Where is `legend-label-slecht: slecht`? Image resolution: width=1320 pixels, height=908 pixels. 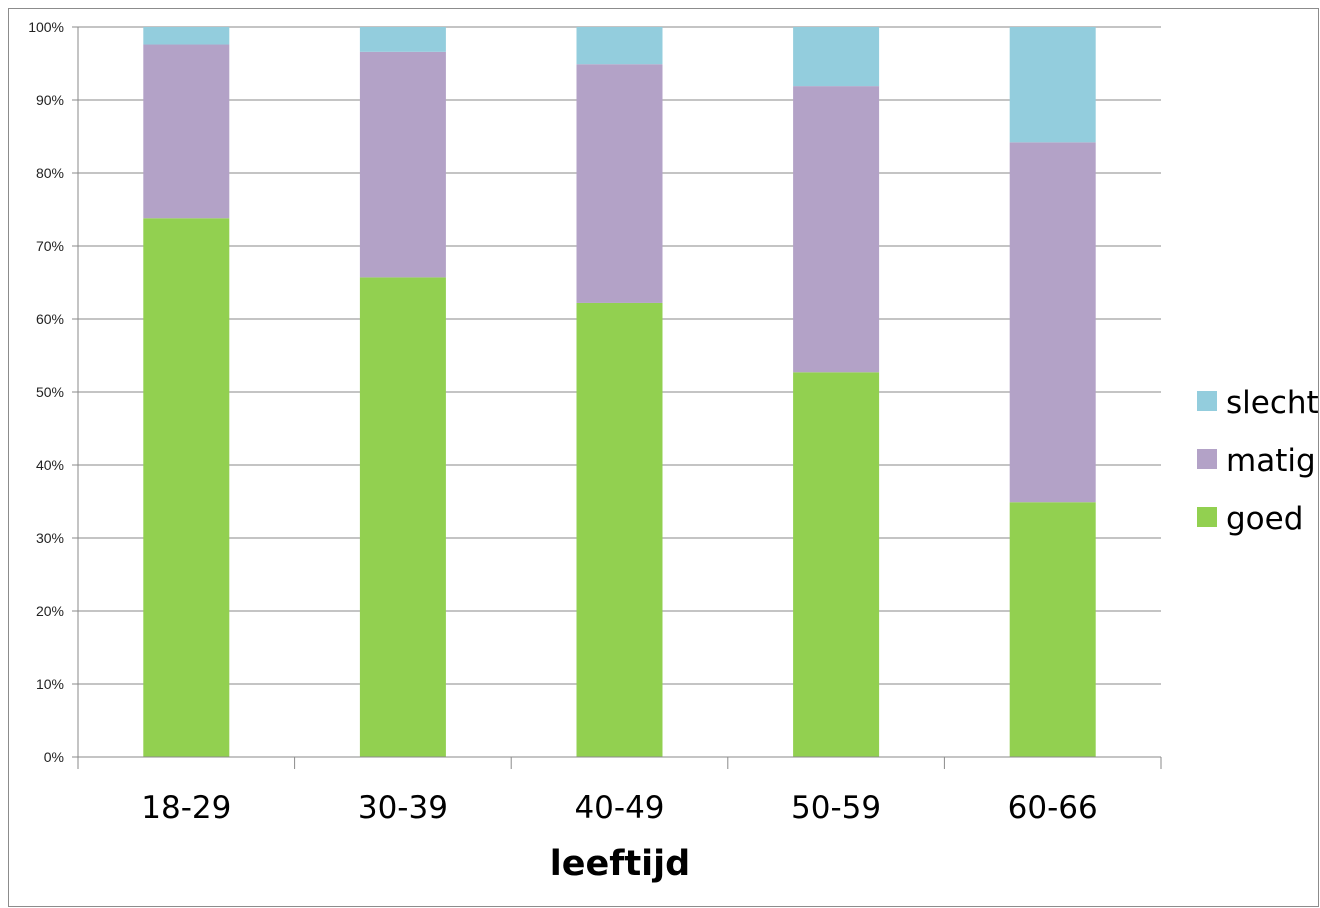 legend-label-slecht: slecht is located at coordinates (1272, 403).